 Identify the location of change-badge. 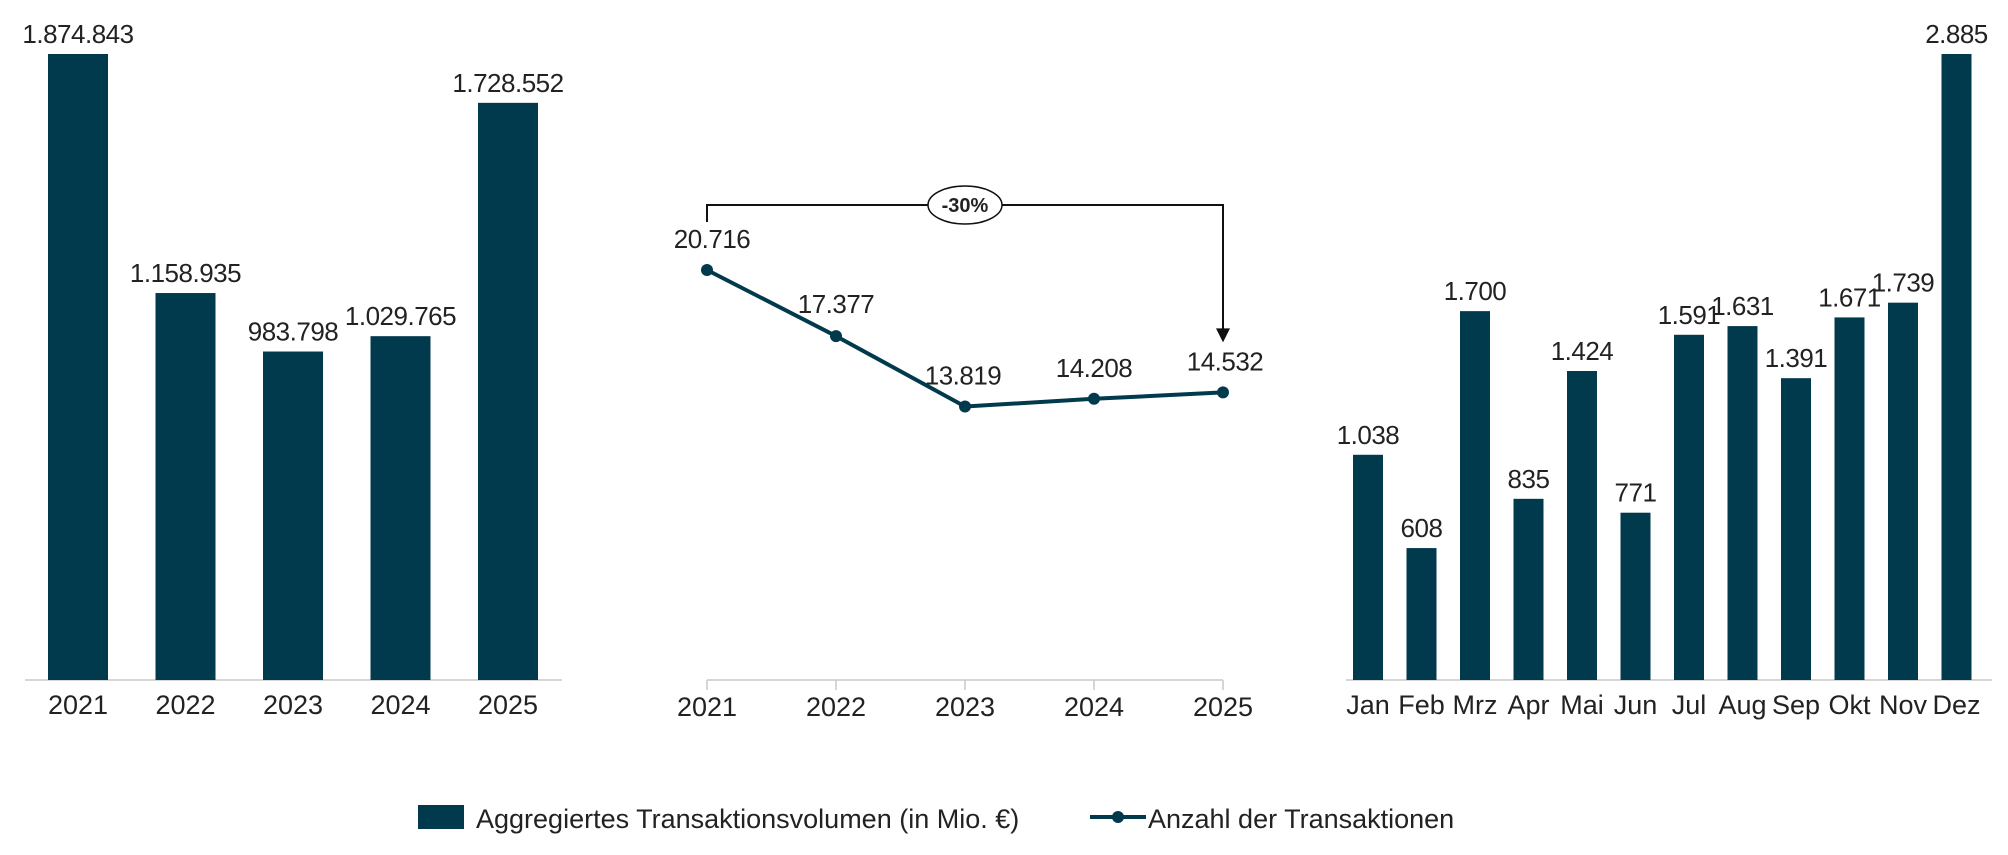
(965, 205).